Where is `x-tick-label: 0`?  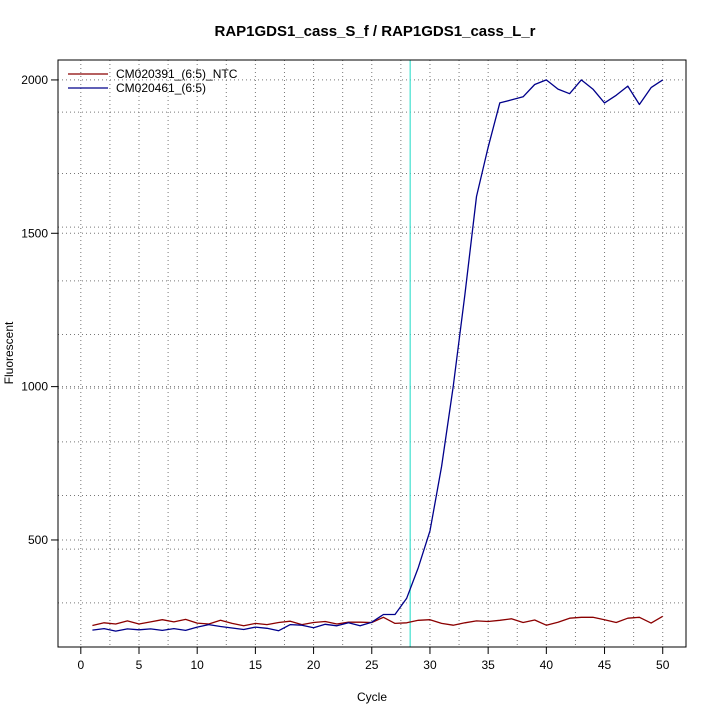
x-tick-label: 0 is located at coordinates (80, 665).